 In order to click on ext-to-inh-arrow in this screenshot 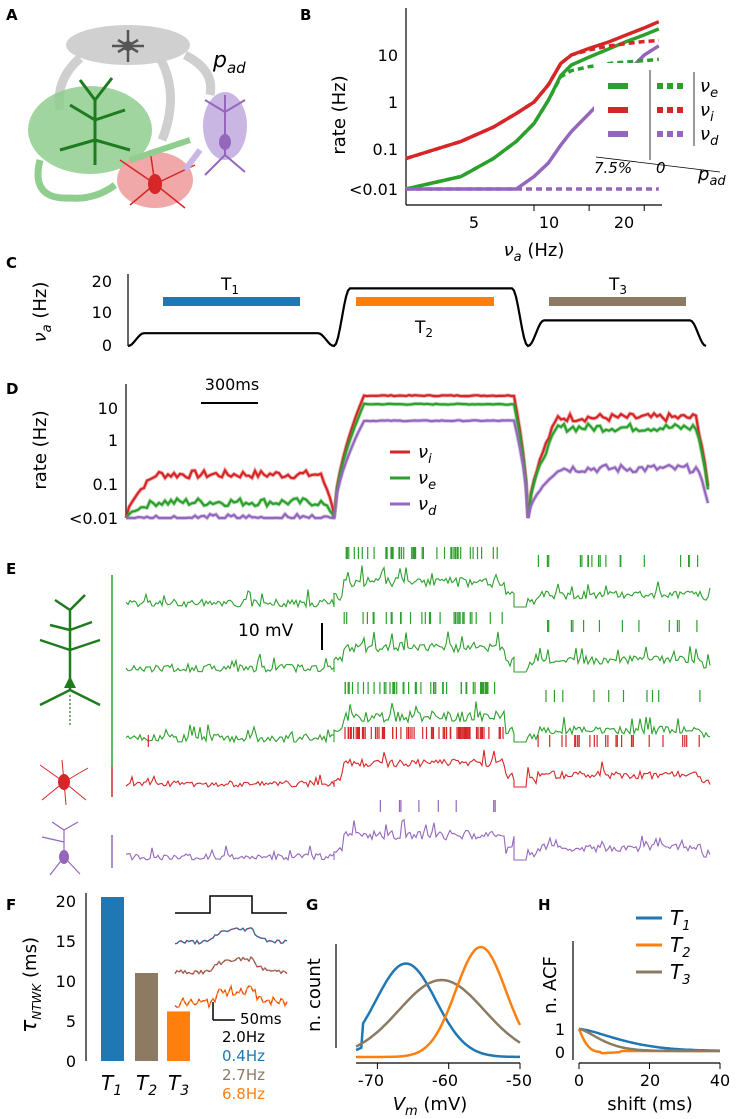, I will do `click(165, 98)`.